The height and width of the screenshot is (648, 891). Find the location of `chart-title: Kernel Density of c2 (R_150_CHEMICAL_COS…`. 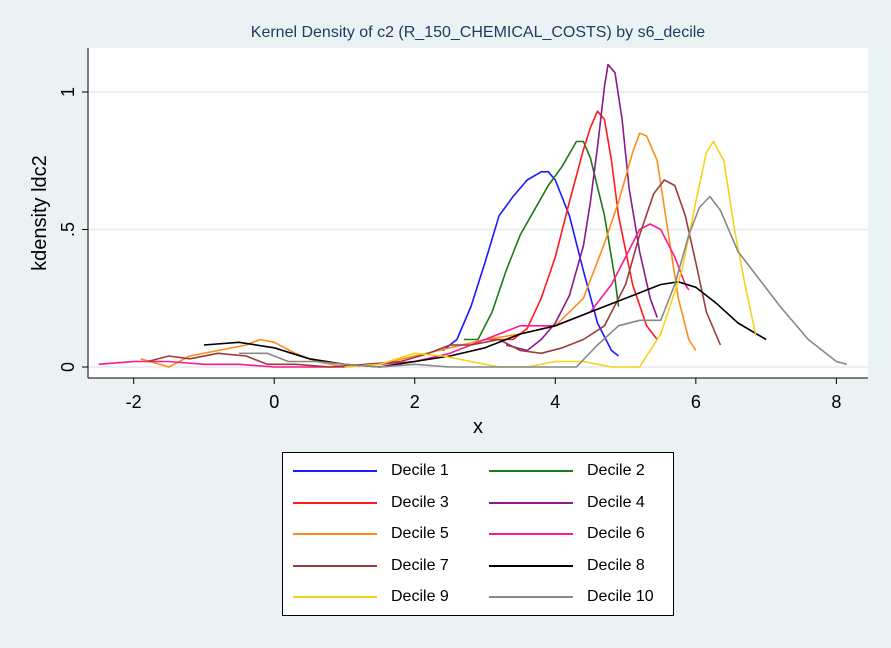

chart-title: Kernel Density of c2 (R_150_CHEMICAL_COS… is located at coordinates (478, 32).